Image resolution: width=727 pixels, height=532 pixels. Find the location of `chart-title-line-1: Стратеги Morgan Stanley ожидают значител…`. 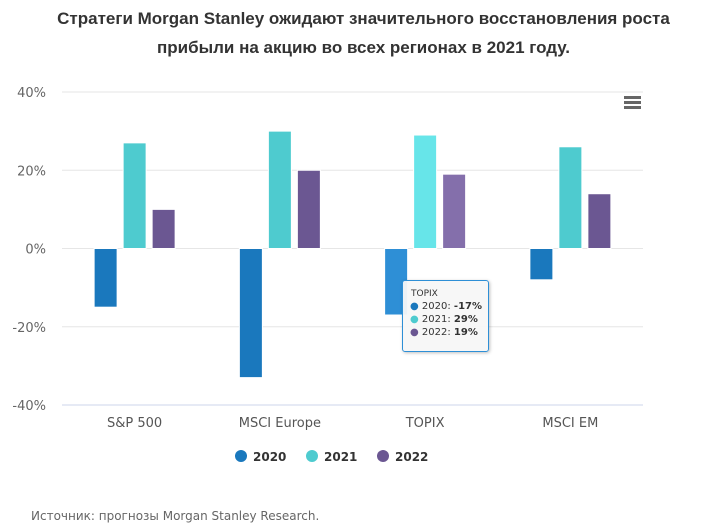

chart-title-line-1: Стратеги Morgan Stanley ожидают значител… is located at coordinates (363, 18).